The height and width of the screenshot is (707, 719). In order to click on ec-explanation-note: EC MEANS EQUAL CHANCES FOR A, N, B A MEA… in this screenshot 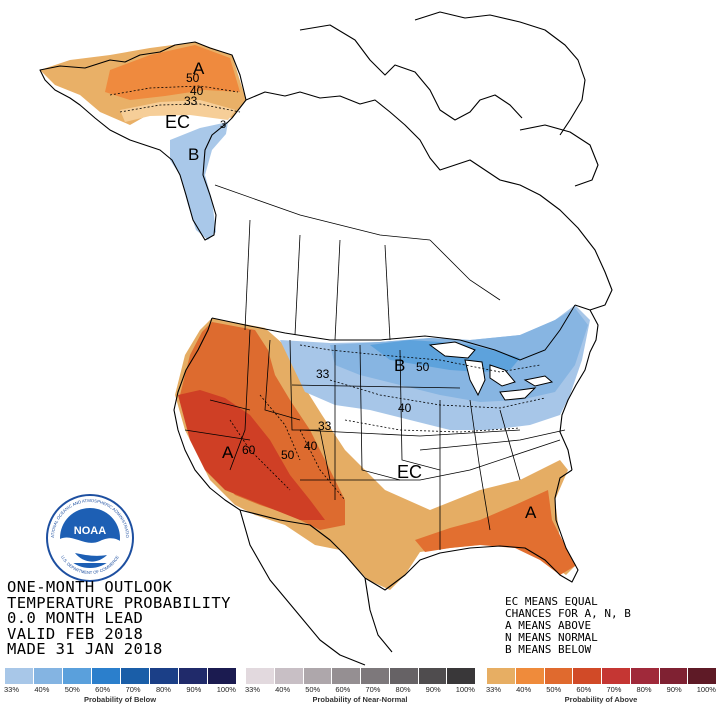, I will do `click(568, 626)`.